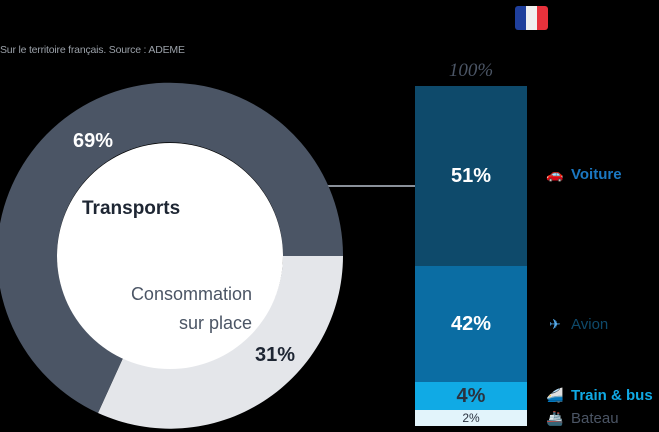  Describe the element at coordinates (471, 396) in the screenshot. I see `bar-segment-train-bus: 4%` at that location.